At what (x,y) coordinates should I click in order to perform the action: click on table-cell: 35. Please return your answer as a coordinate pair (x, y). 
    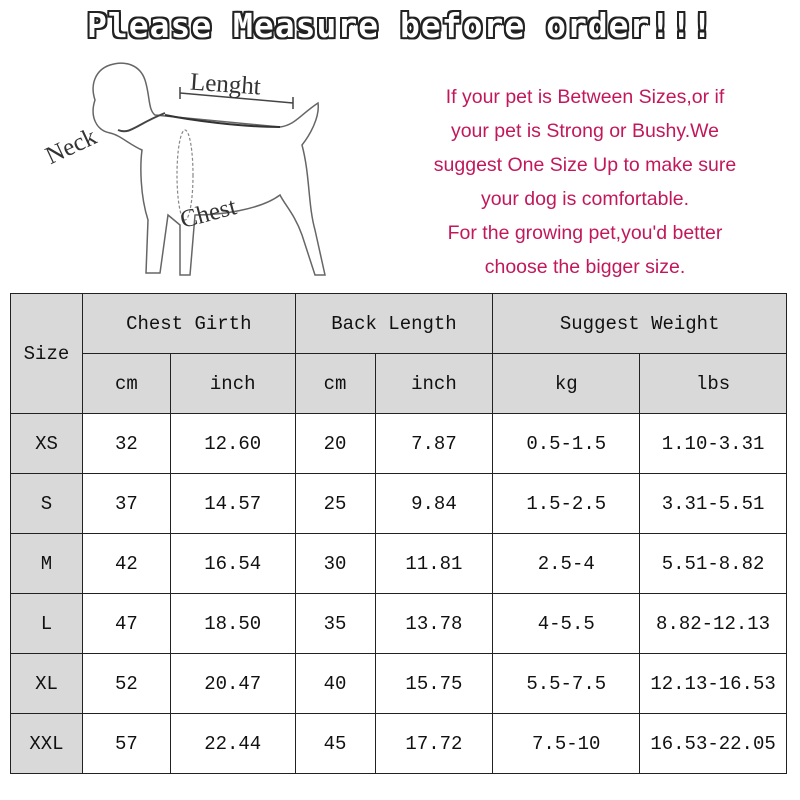
    Looking at the image, I should click on (335, 623).